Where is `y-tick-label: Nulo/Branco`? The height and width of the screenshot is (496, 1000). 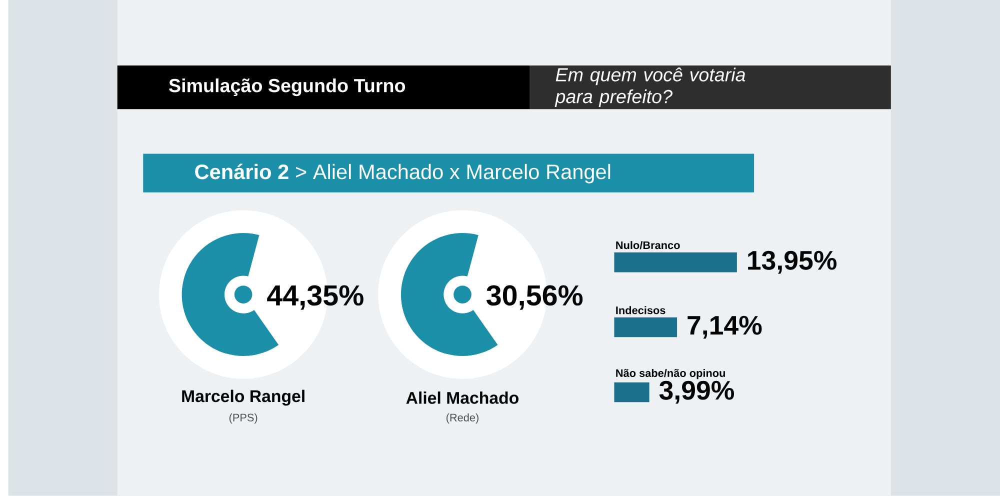 y-tick-label: Nulo/Branco is located at coordinates (648, 245).